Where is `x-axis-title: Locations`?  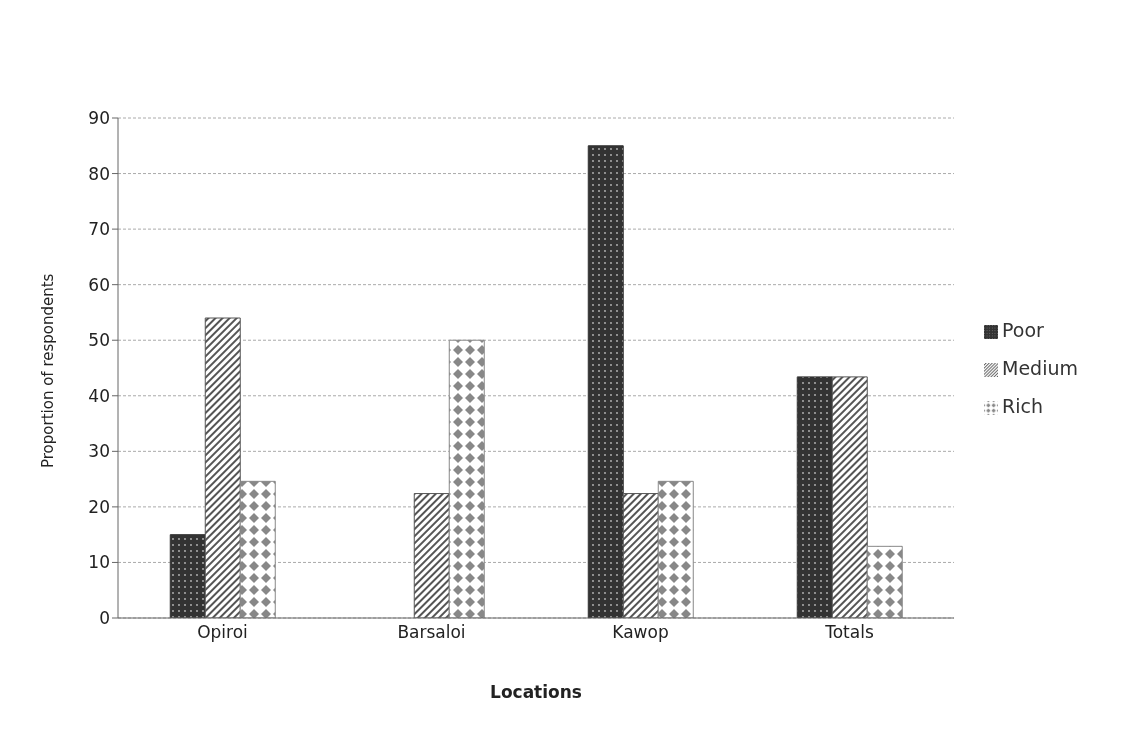 x-axis-title: Locations is located at coordinates (536, 692).